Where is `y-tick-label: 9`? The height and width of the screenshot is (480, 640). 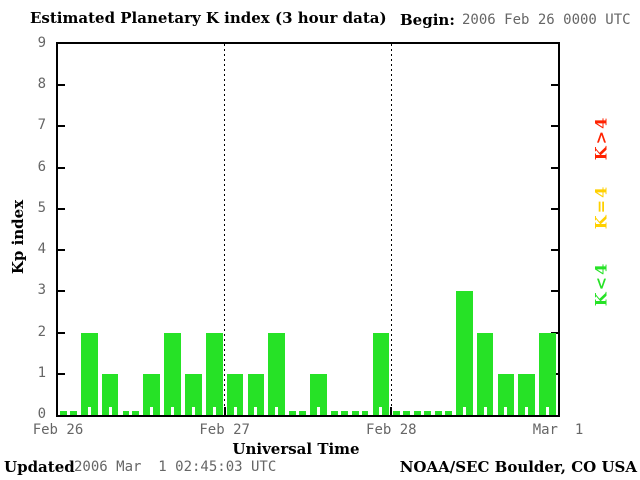 y-tick-label: 9 is located at coordinates (41, 43).